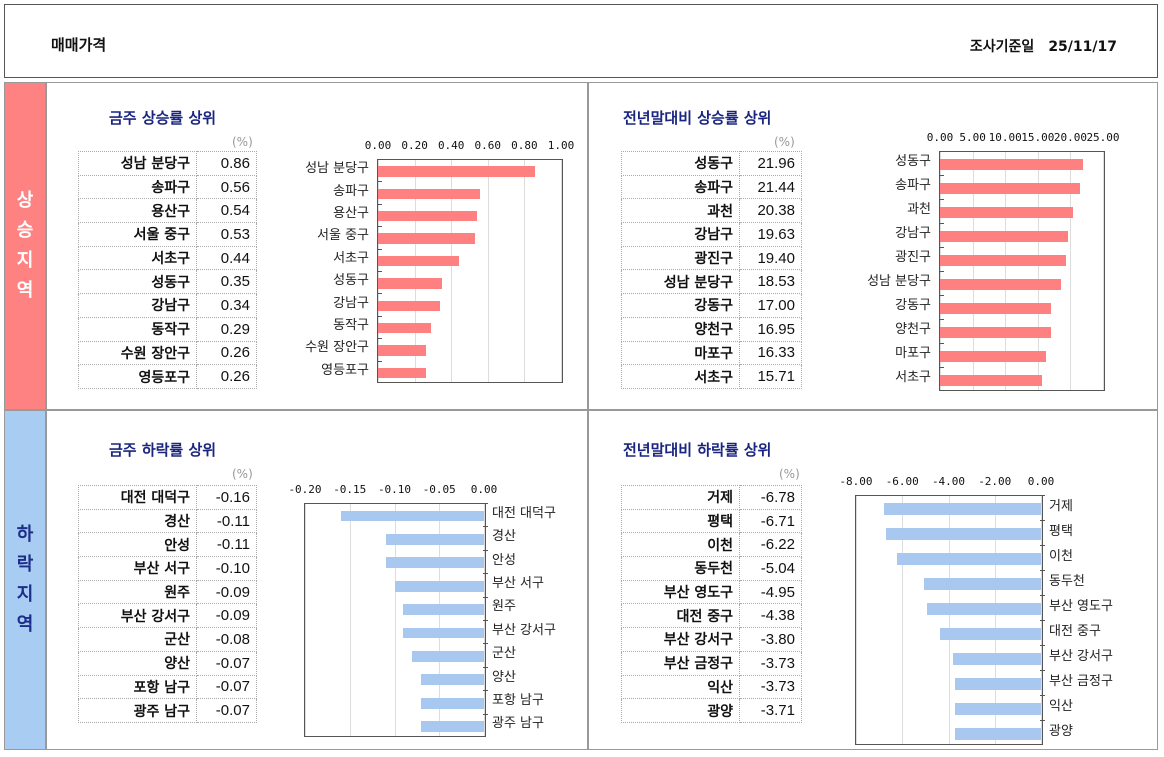 Image resolution: width=1164 pixels, height=757 pixels. I want to click on category-label: 송파구, so click(913, 185).